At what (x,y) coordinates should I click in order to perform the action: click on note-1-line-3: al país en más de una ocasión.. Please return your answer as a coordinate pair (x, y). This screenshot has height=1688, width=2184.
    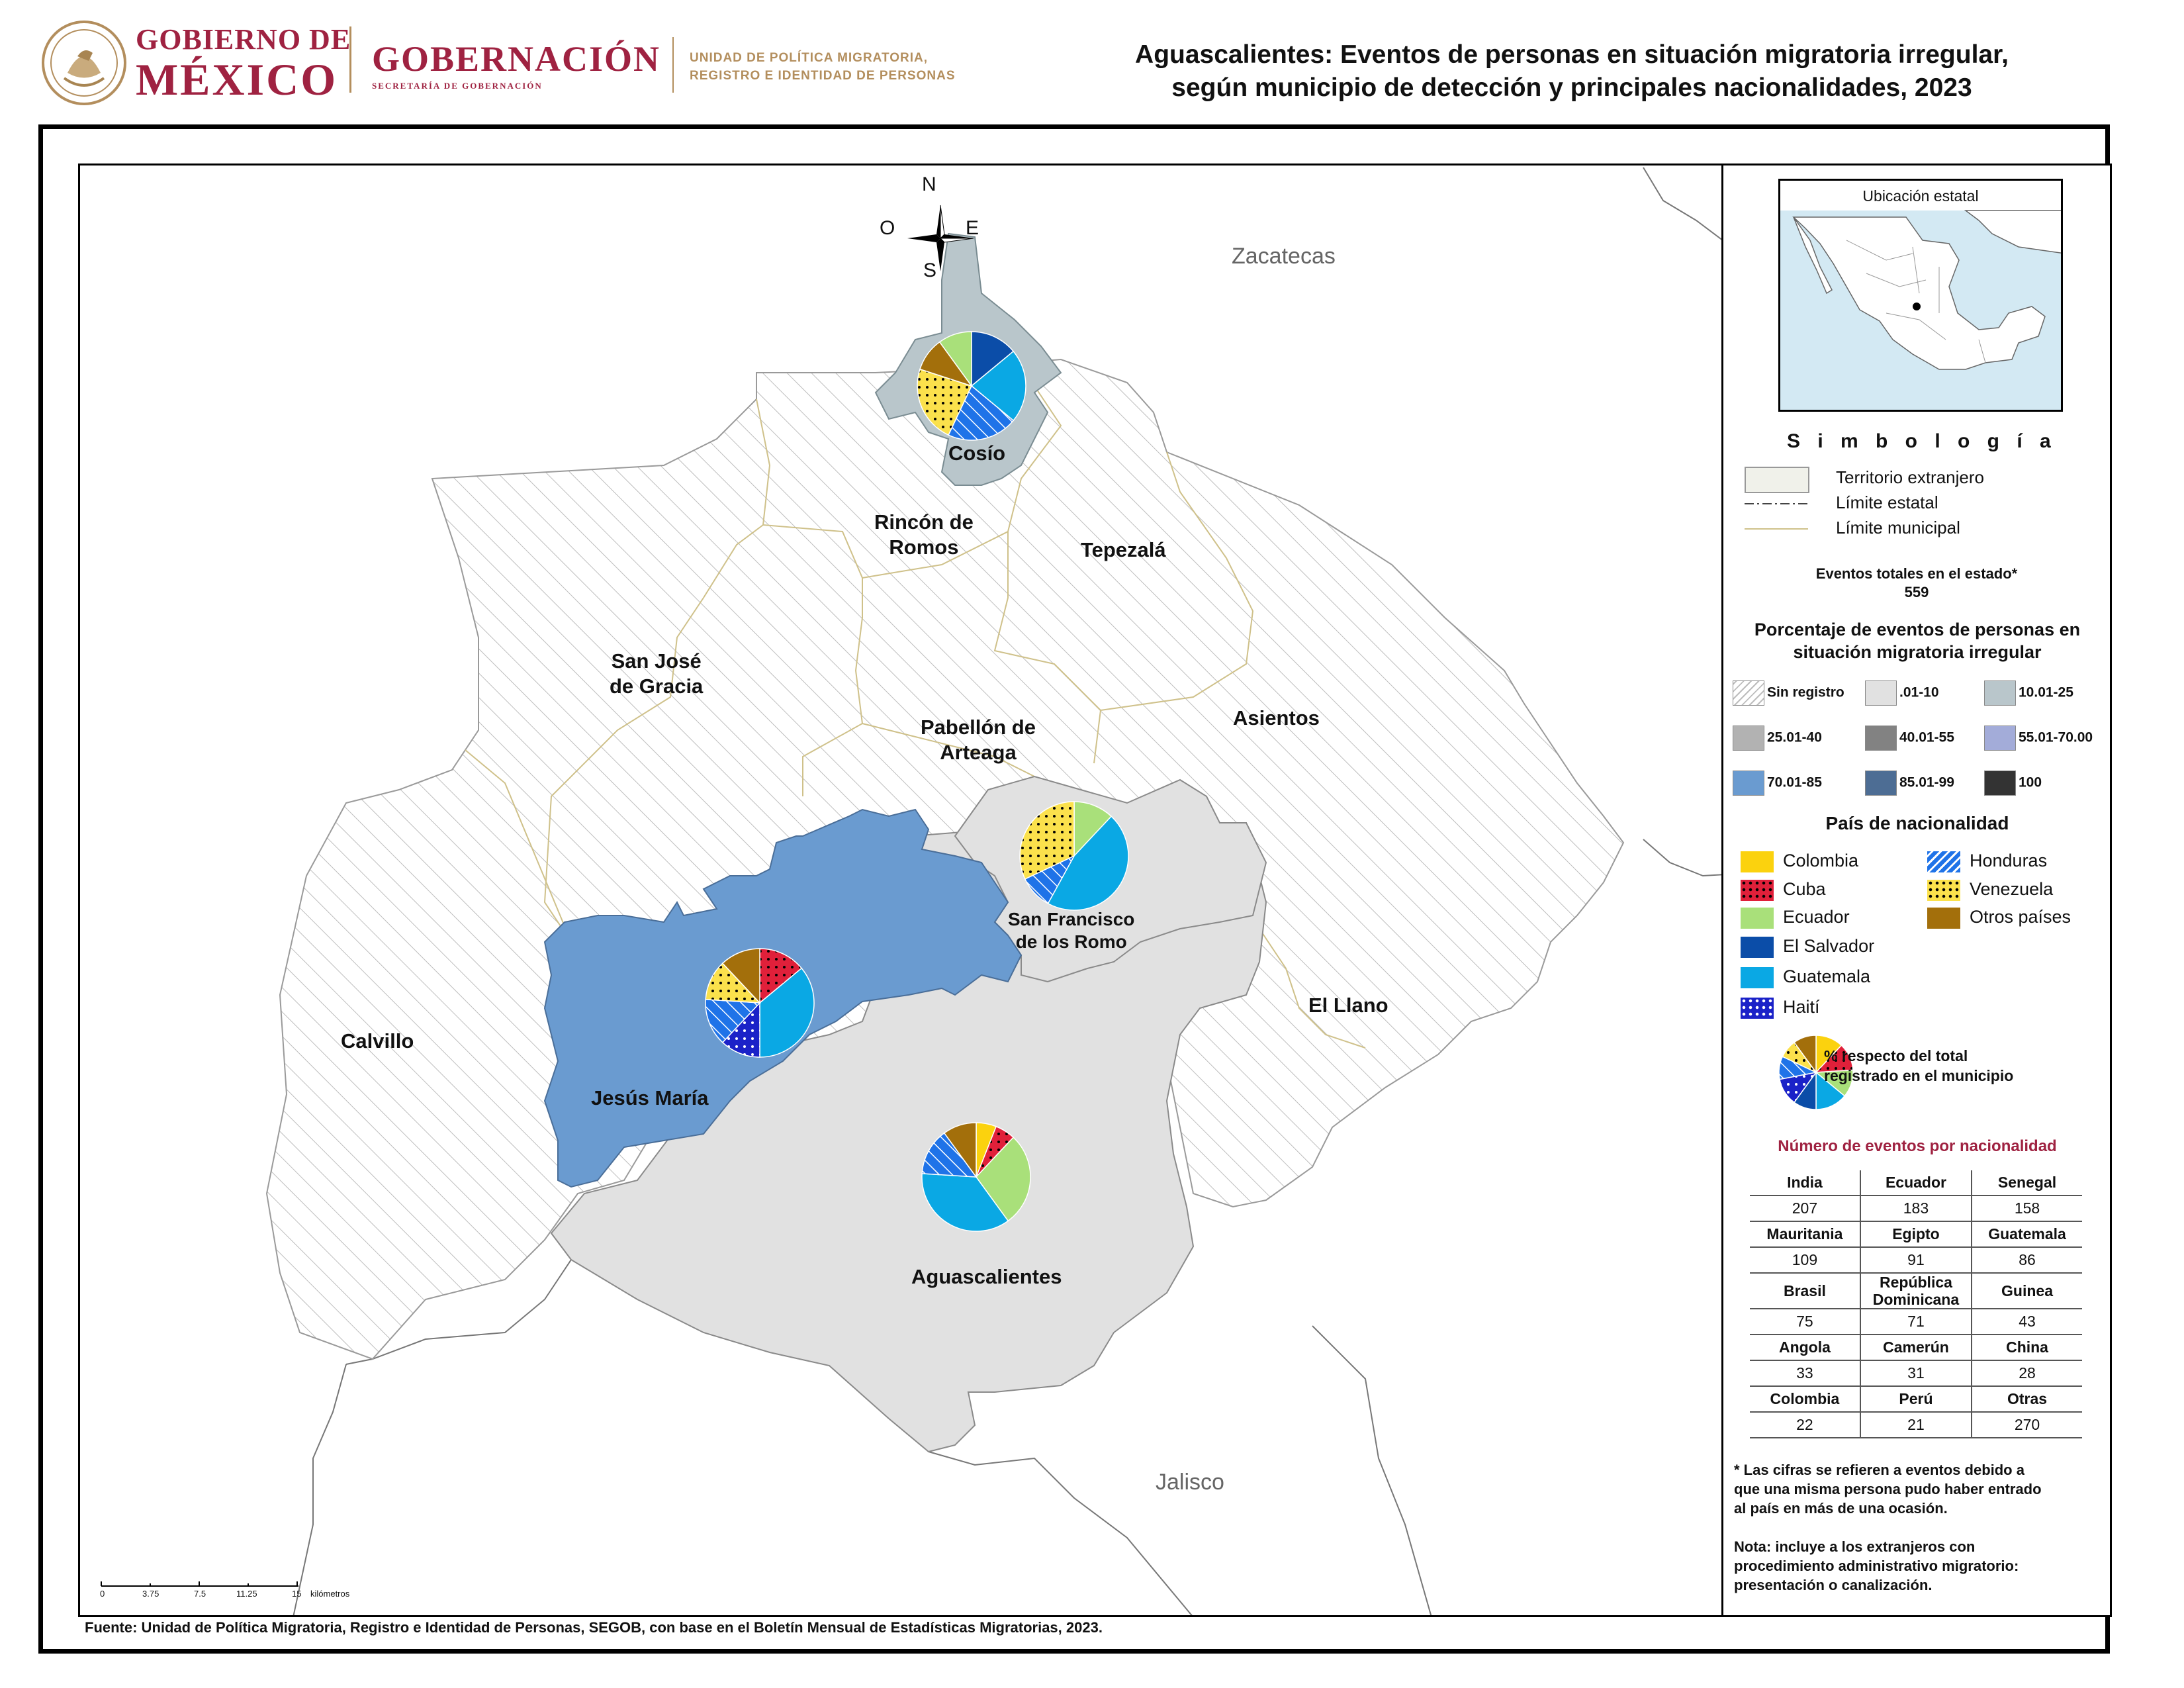
    Looking at the image, I should click on (1841, 1508).